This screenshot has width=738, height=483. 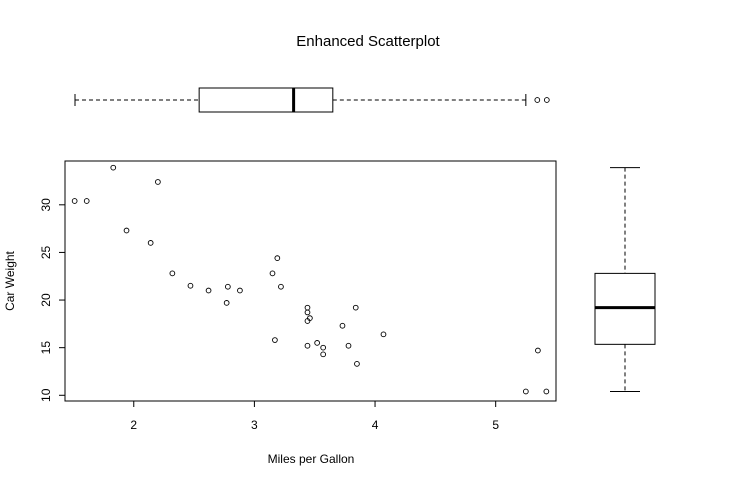 I want to click on x-box-iqr, so click(x=266, y=100).